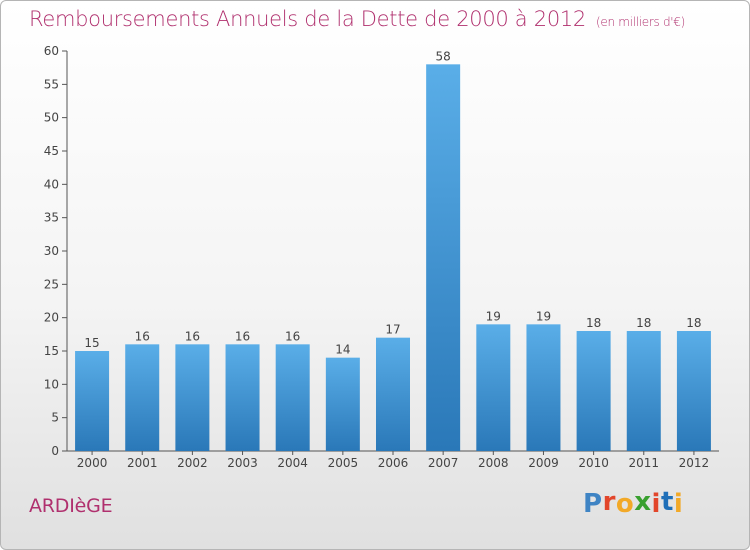 The width and height of the screenshot is (750, 550). I want to click on y-tick-label: 15, so click(51, 351).